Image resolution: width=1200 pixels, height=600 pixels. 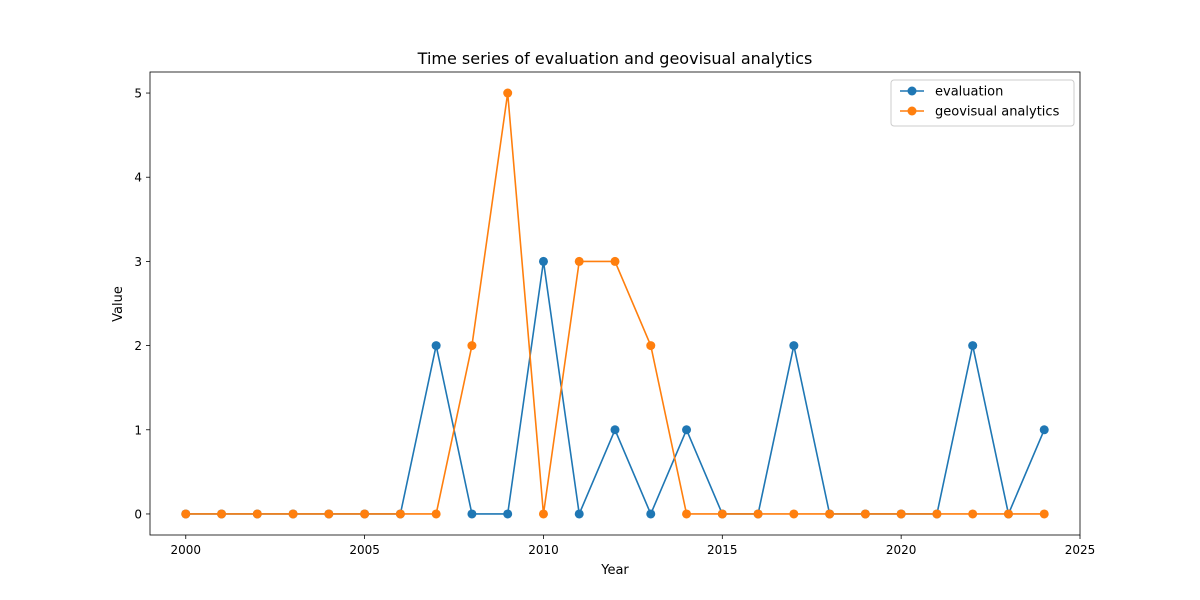 What do you see at coordinates (118, 304) in the screenshot?
I see `y-axis-label: Value` at bounding box center [118, 304].